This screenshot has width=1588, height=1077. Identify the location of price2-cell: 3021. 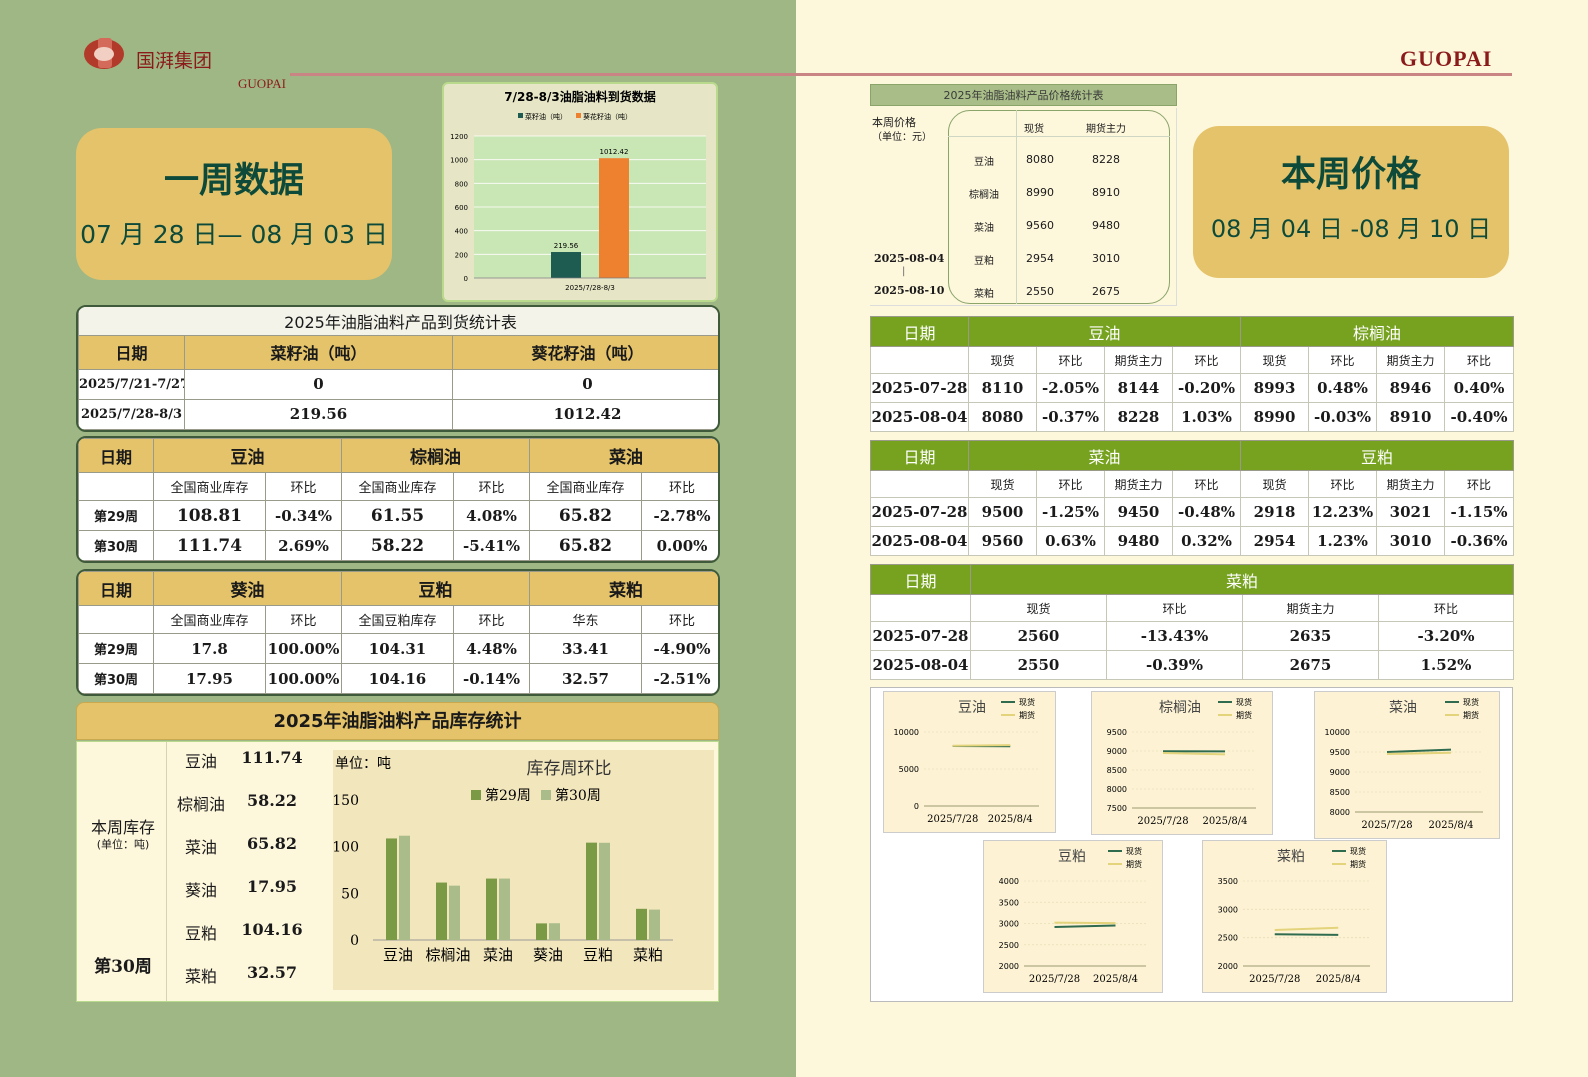
(1411, 512).